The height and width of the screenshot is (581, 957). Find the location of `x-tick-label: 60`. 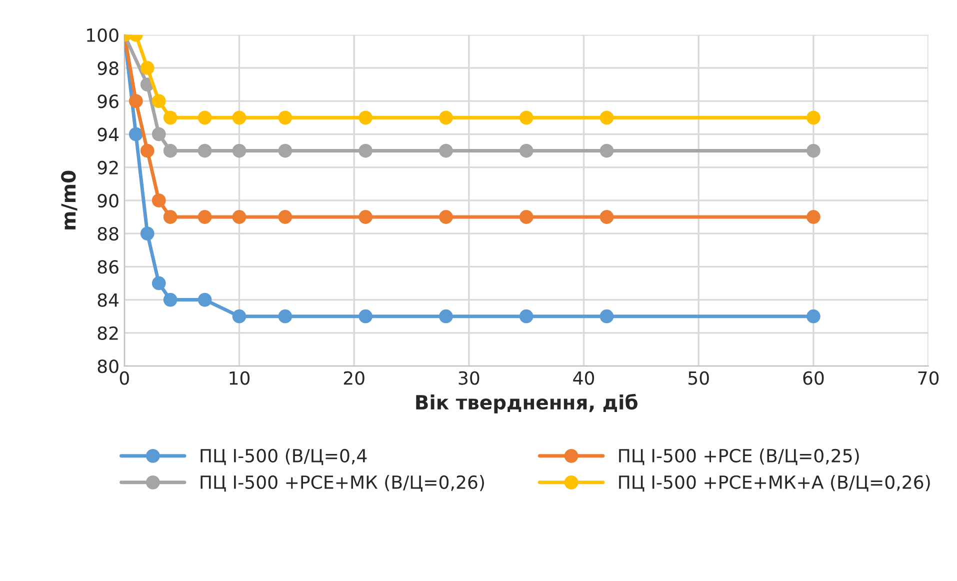

x-tick-label: 60 is located at coordinates (813, 378).